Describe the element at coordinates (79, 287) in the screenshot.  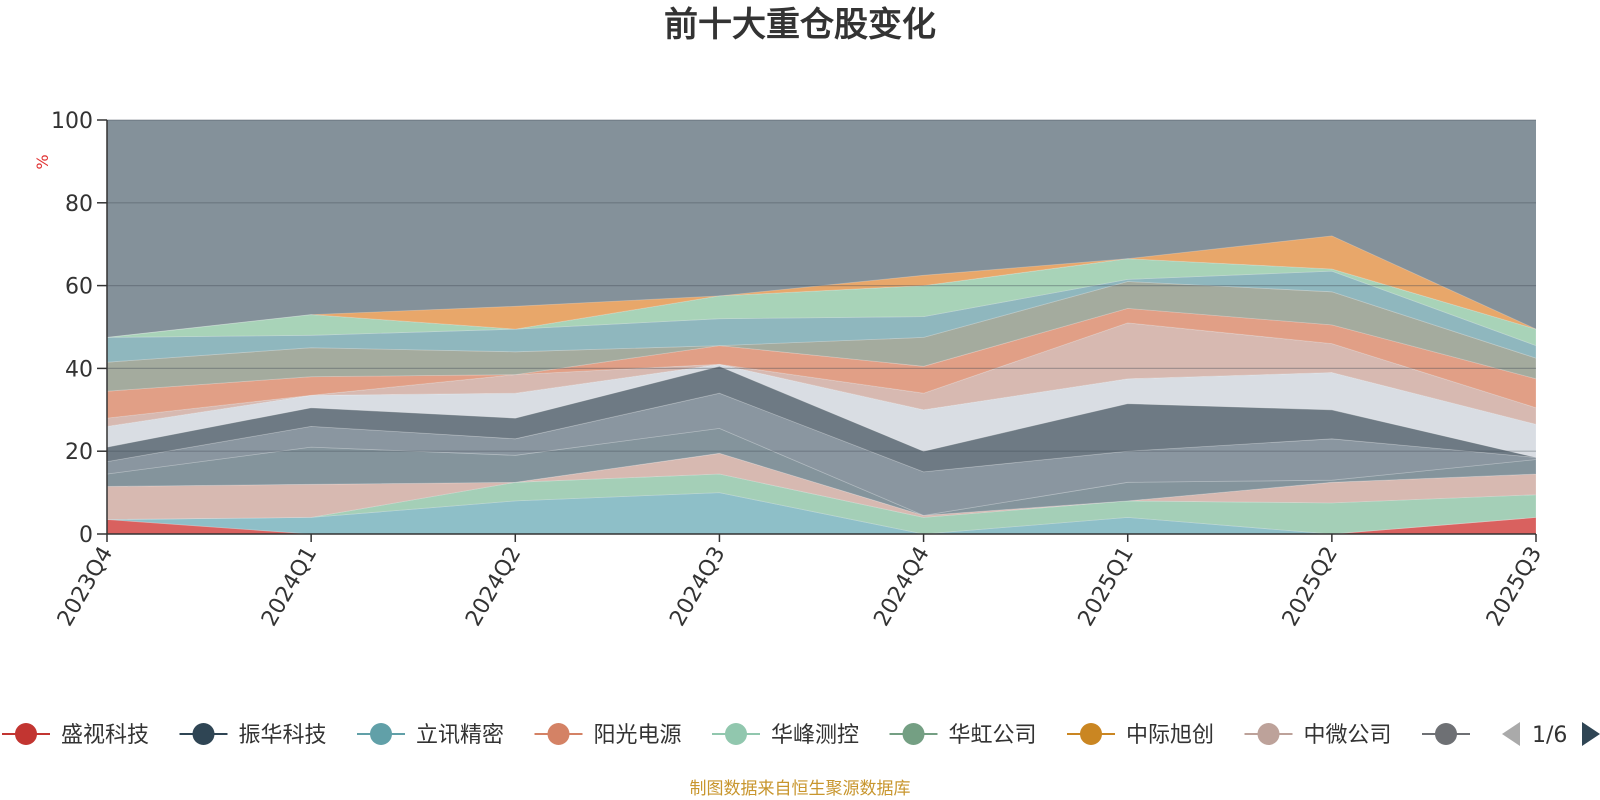
I see `y-tick-label: 60` at that location.